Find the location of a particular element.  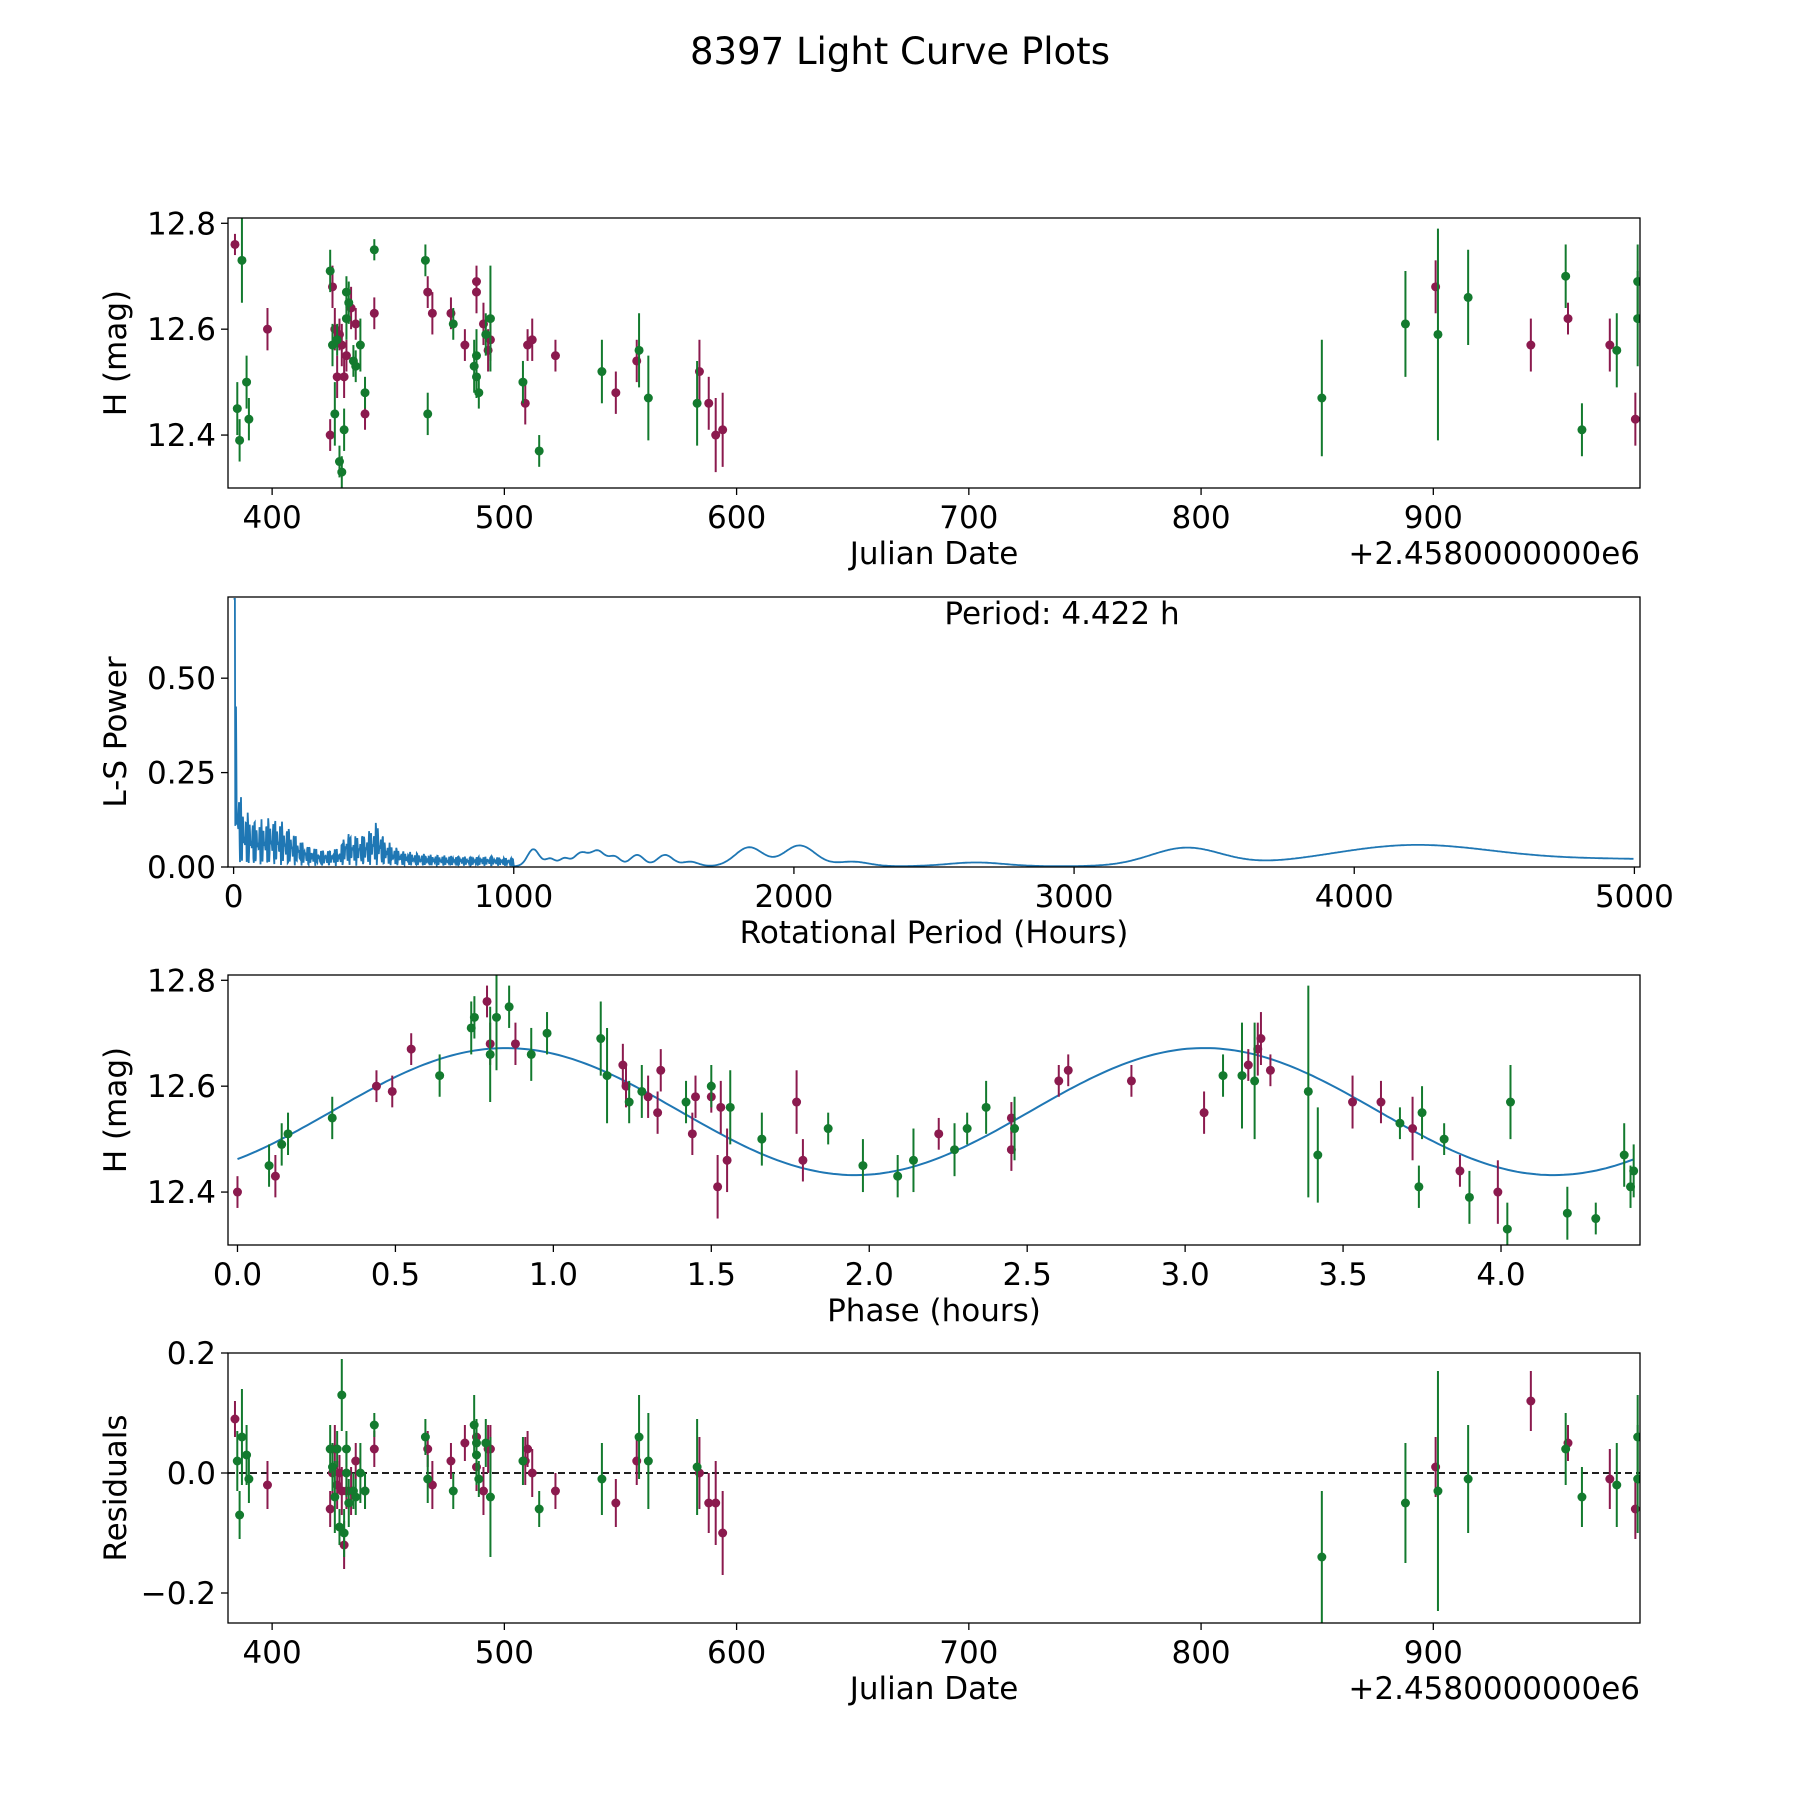

x-offset-label: +2.4580000000e6 is located at coordinates (1494, 1689).